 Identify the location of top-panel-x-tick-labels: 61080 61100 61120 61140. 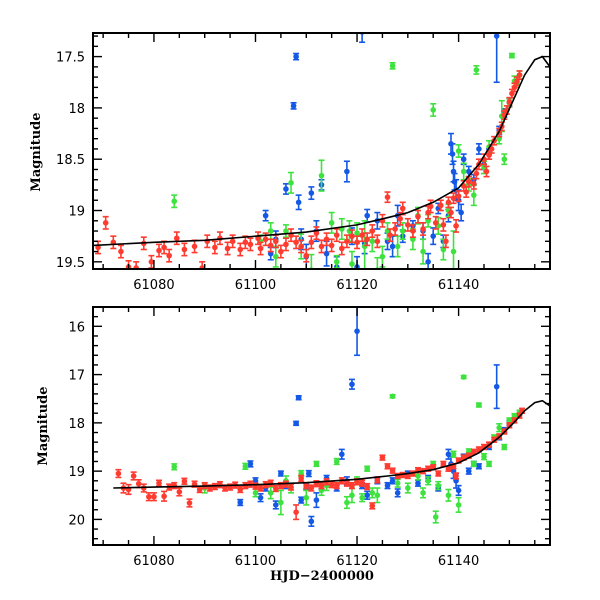
(306, 285).